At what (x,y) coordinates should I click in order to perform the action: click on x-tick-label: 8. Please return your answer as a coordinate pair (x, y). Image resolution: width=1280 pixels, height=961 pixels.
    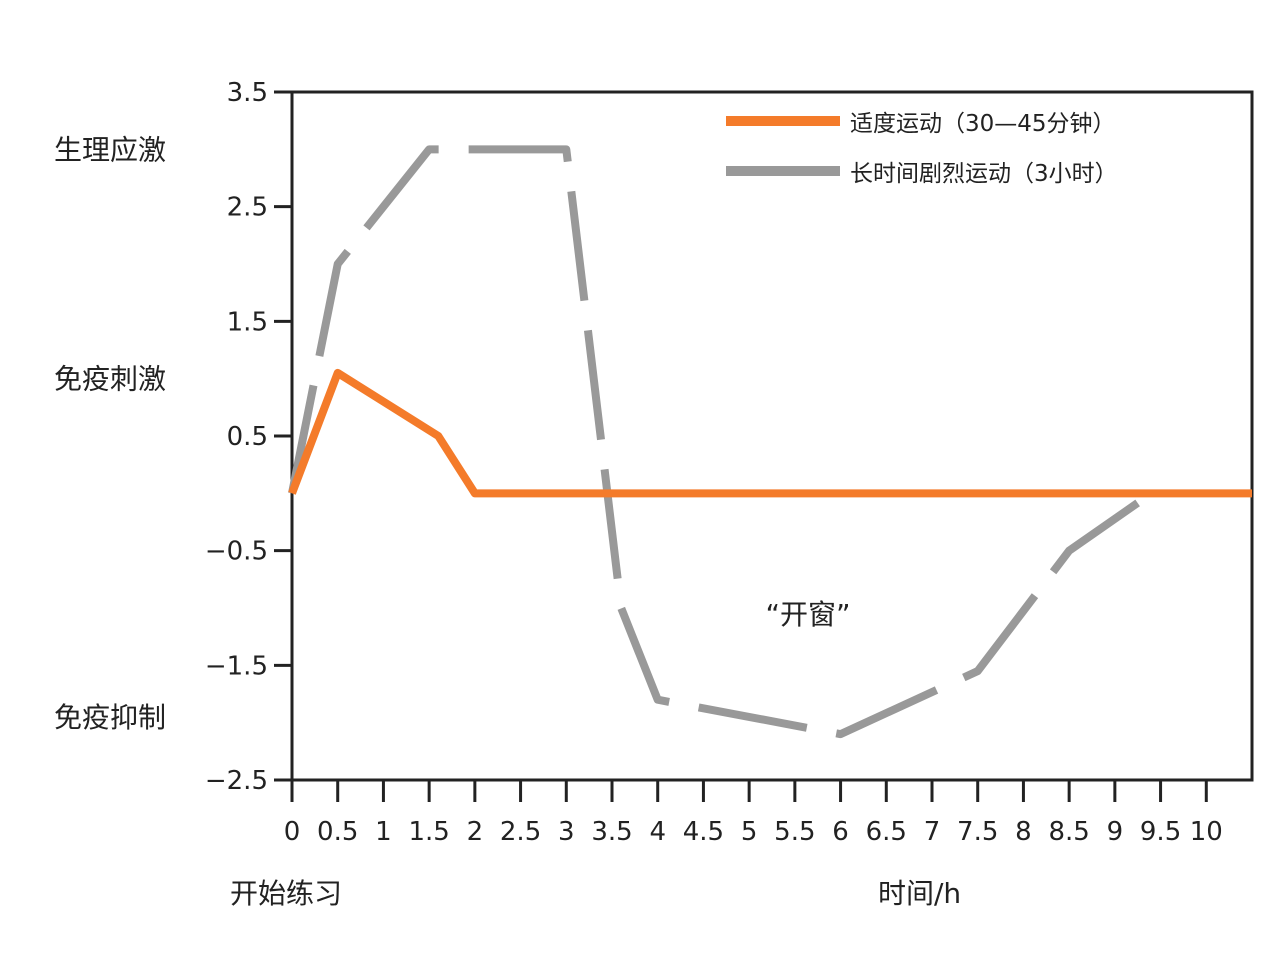
    Looking at the image, I should click on (1023, 832).